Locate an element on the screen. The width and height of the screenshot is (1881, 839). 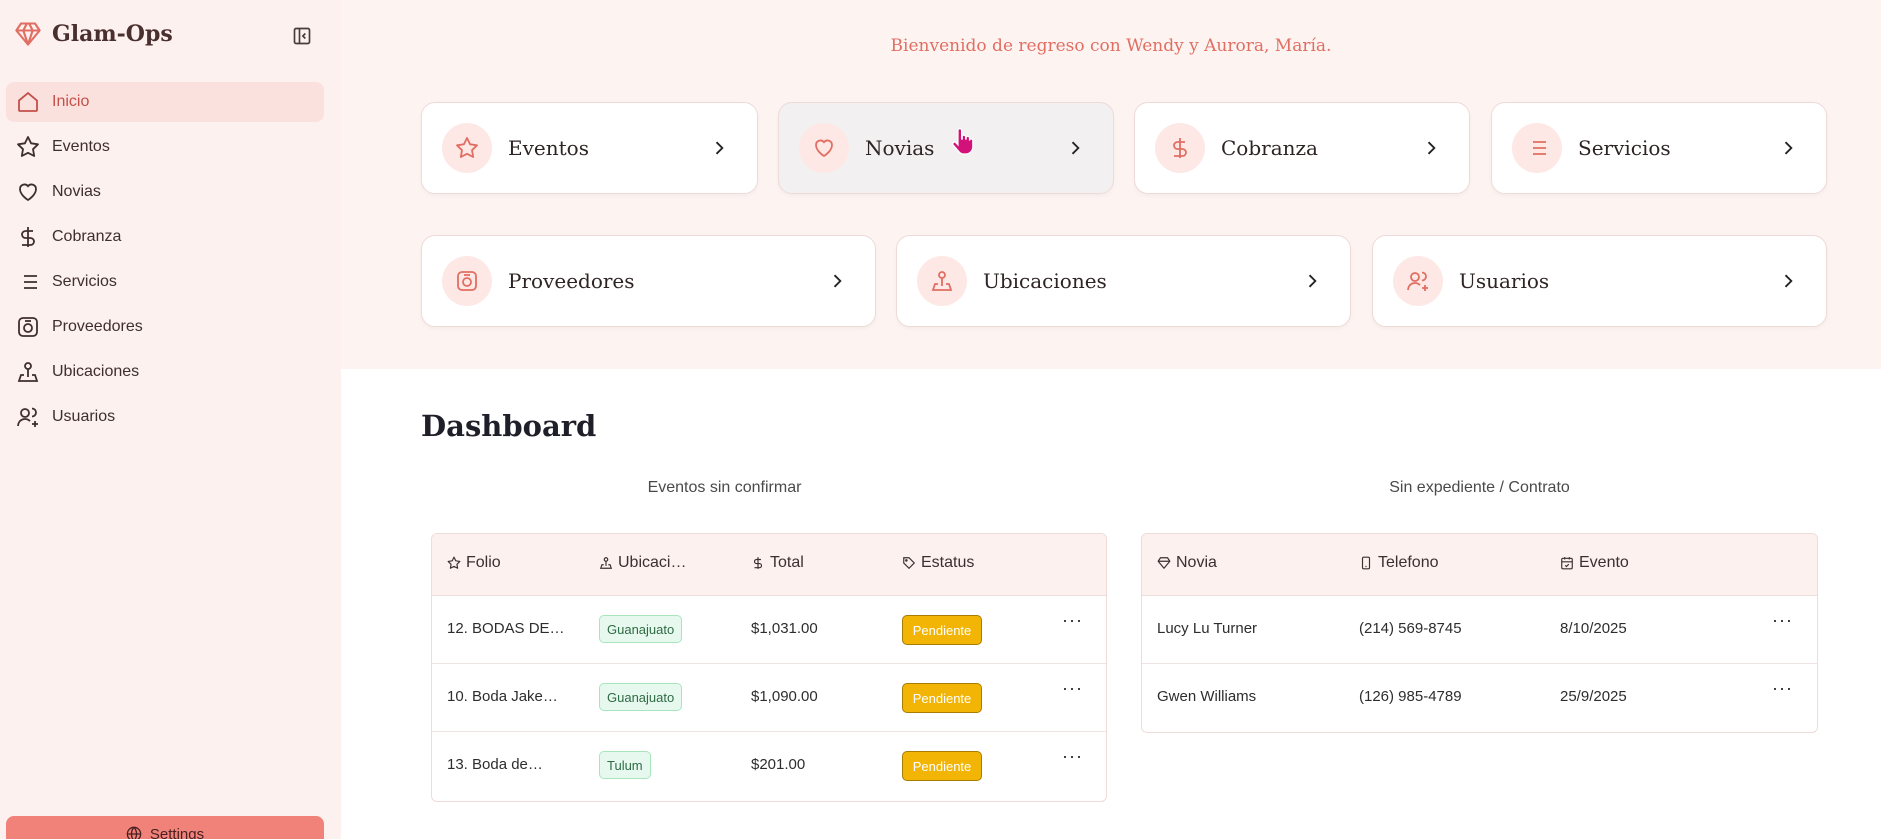
sidebar-item-cobranza: Cobranza is located at coordinates (165, 237).